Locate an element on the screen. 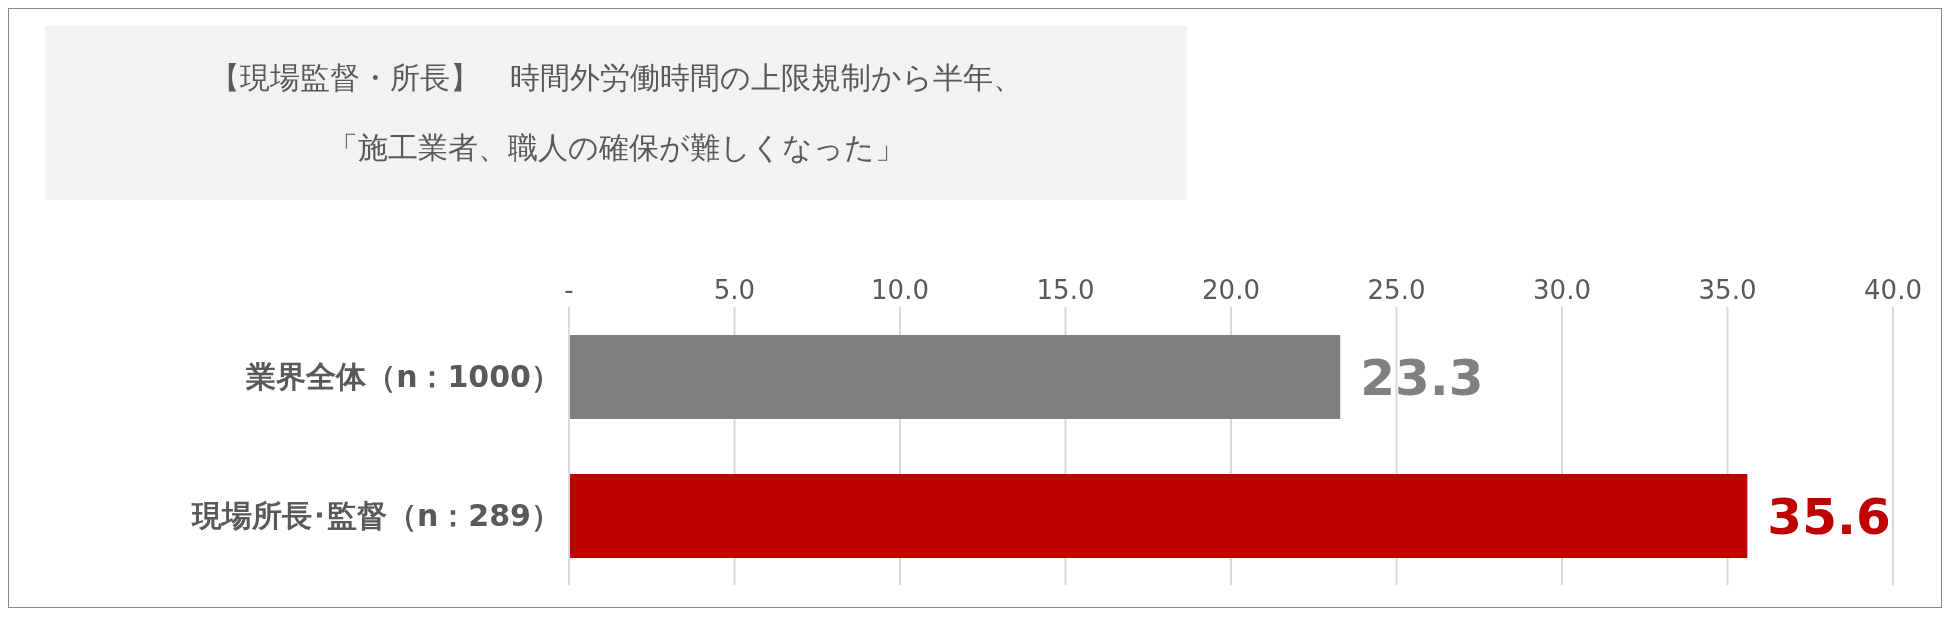 This screenshot has height=617, width=1950. chart-title: 【現場監督・所長】 時間外労働時間の上限規制から半年、 is located at coordinates (616, 78).